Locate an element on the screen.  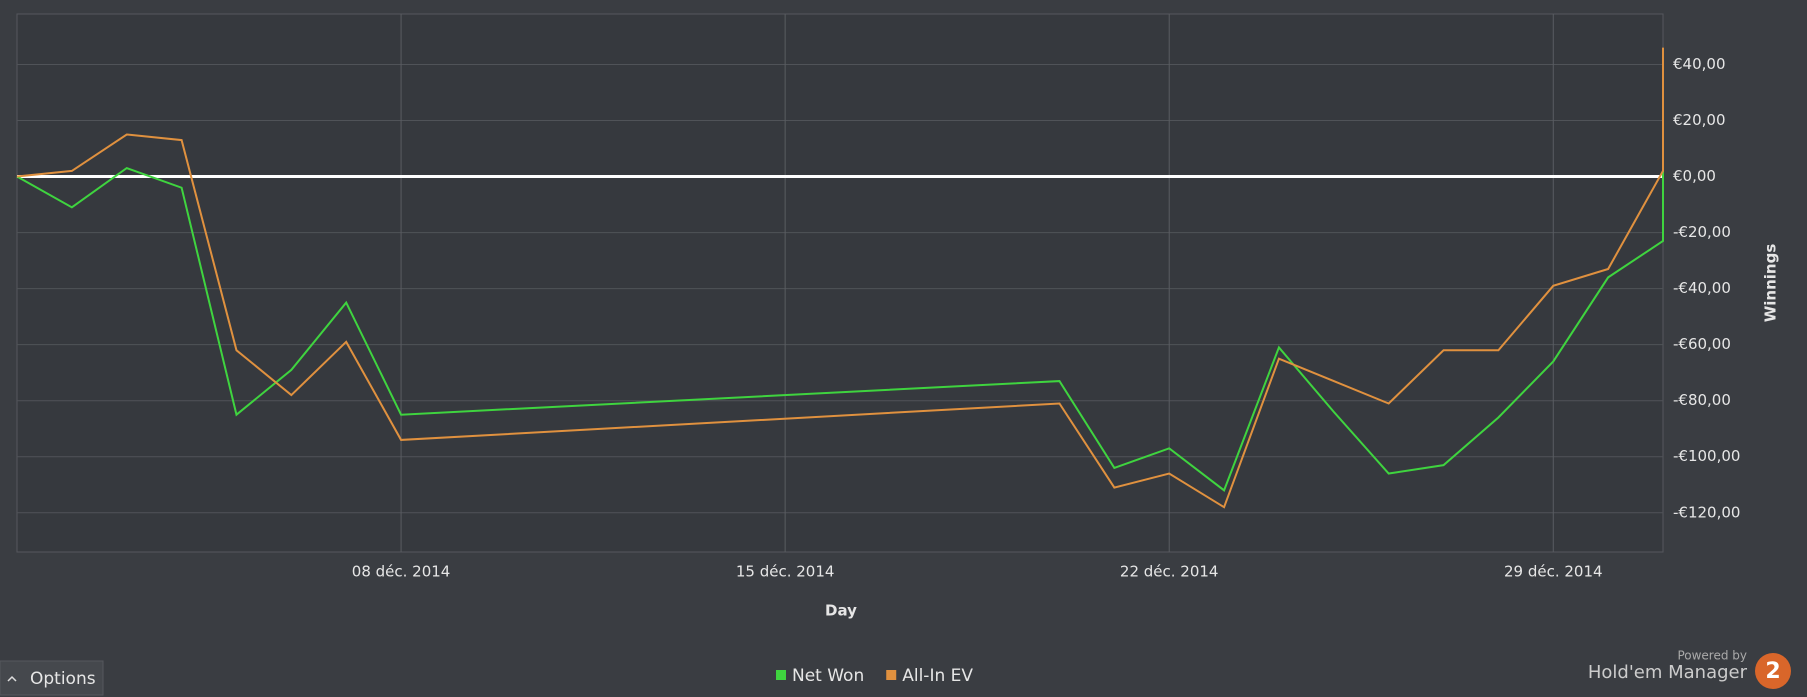
logo-text: 2 is located at coordinates (1772, 671).